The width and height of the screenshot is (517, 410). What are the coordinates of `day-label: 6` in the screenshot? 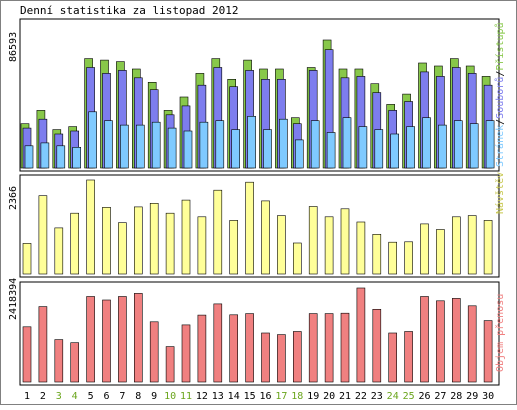 It's located at (106, 396).